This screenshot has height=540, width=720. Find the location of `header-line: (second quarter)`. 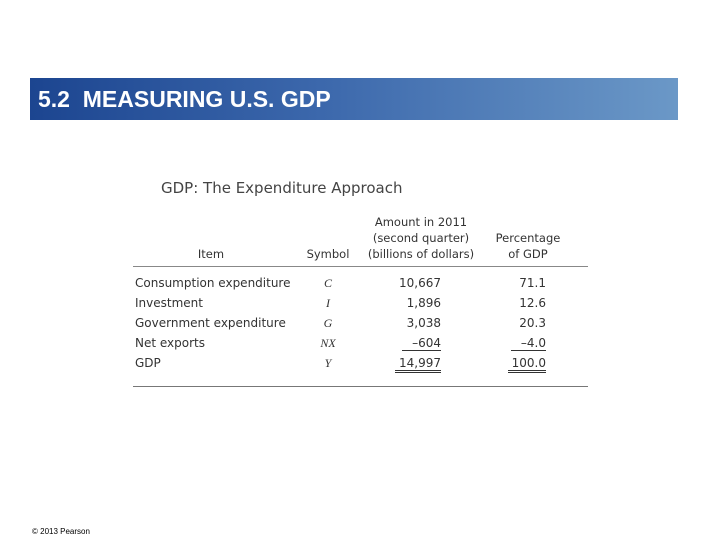

header-line: (second quarter) is located at coordinates (421, 238).